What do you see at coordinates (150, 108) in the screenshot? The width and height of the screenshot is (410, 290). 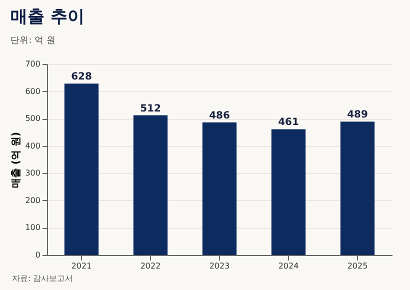 I see `data-label: 512` at bounding box center [150, 108].